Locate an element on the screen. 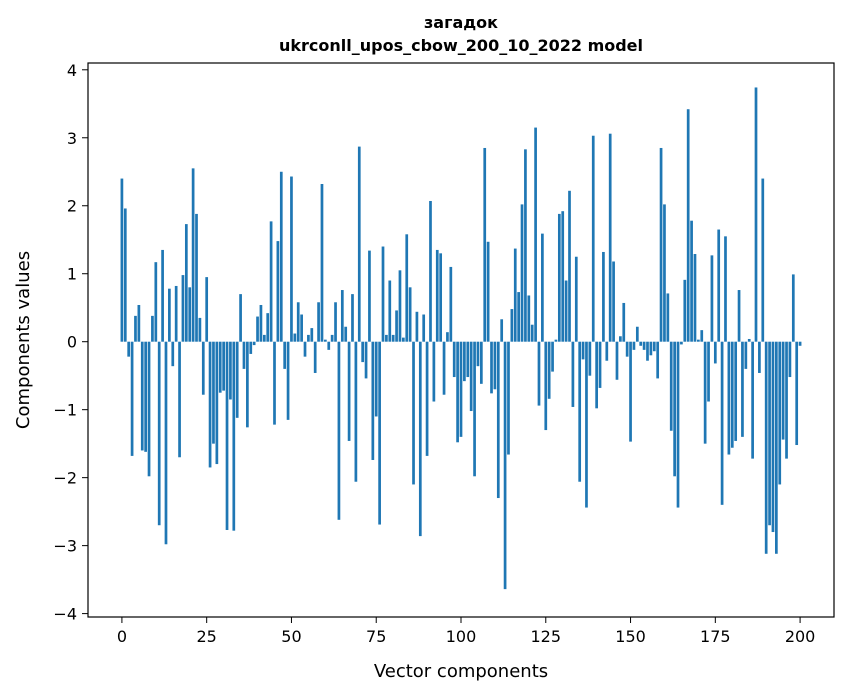  x-tick-label: 100 is located at coordinates (461, 636).